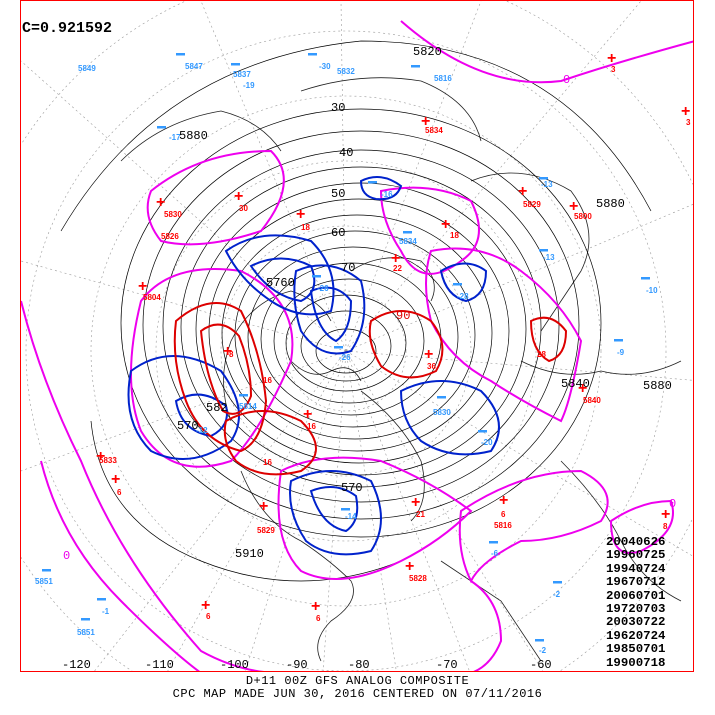  I want to click on longitude-label: -80, so click(359, 665).